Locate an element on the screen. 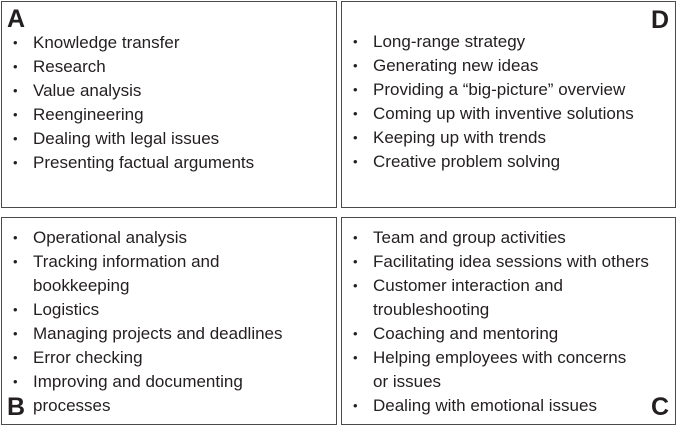 This screenshot has width=677, height=427. list-item: • Keeping up with trends is located at coordinates (492, 138).